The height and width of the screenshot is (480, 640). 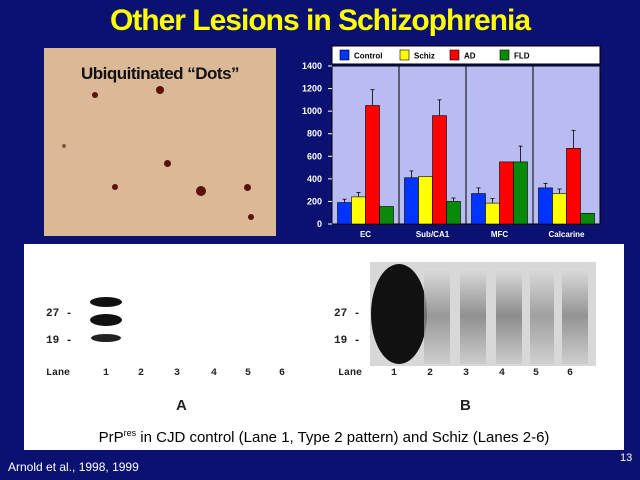 What do you see at coordinates (372, 165) in the screenshot?
I see `bar-ad-ec` at bounding box center [372, 165].